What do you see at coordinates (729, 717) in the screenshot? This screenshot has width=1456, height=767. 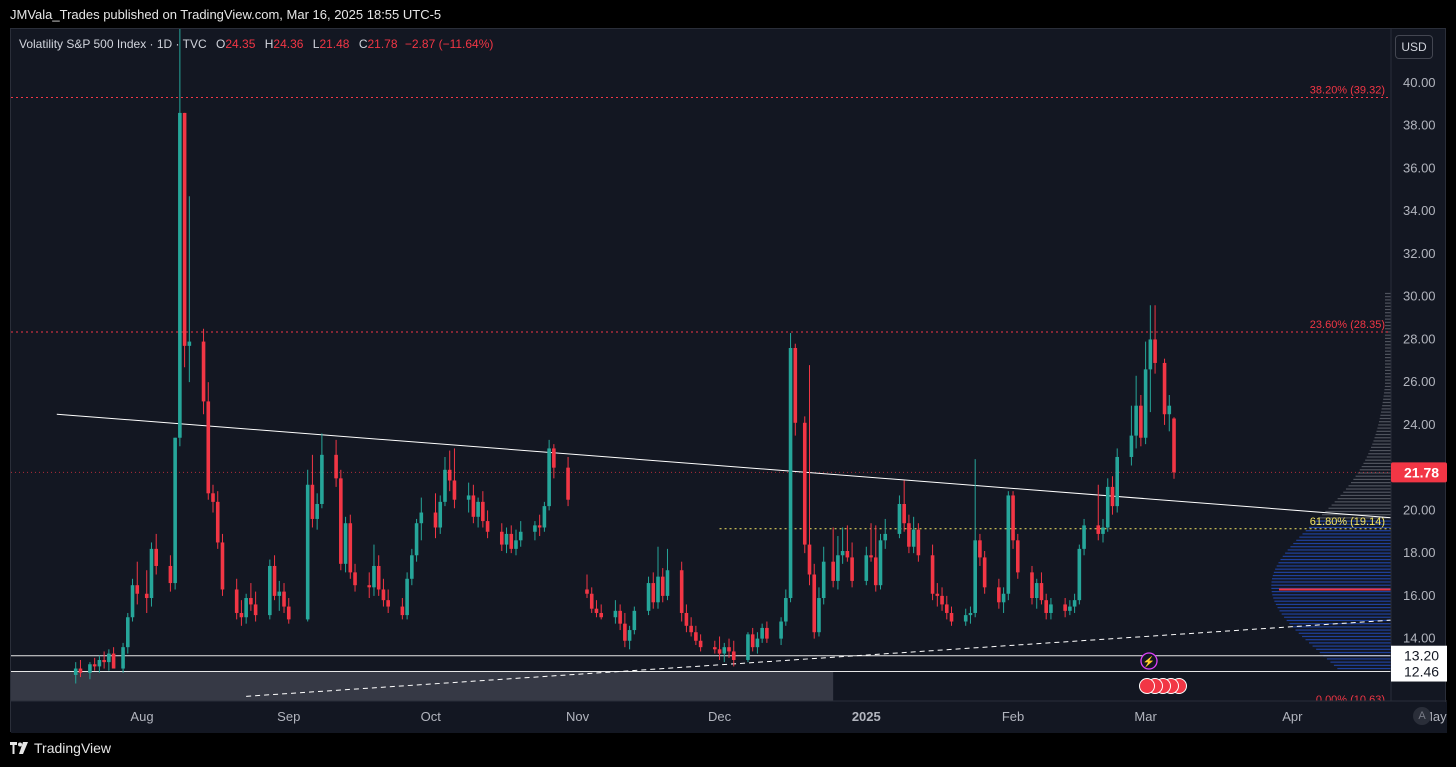 I see `time-axis-background` at bounding box center [729, 717].